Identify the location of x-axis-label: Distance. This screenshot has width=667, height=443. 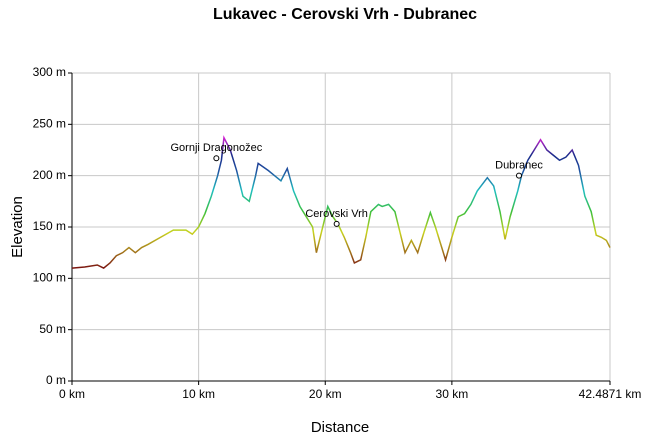
(340, 427).